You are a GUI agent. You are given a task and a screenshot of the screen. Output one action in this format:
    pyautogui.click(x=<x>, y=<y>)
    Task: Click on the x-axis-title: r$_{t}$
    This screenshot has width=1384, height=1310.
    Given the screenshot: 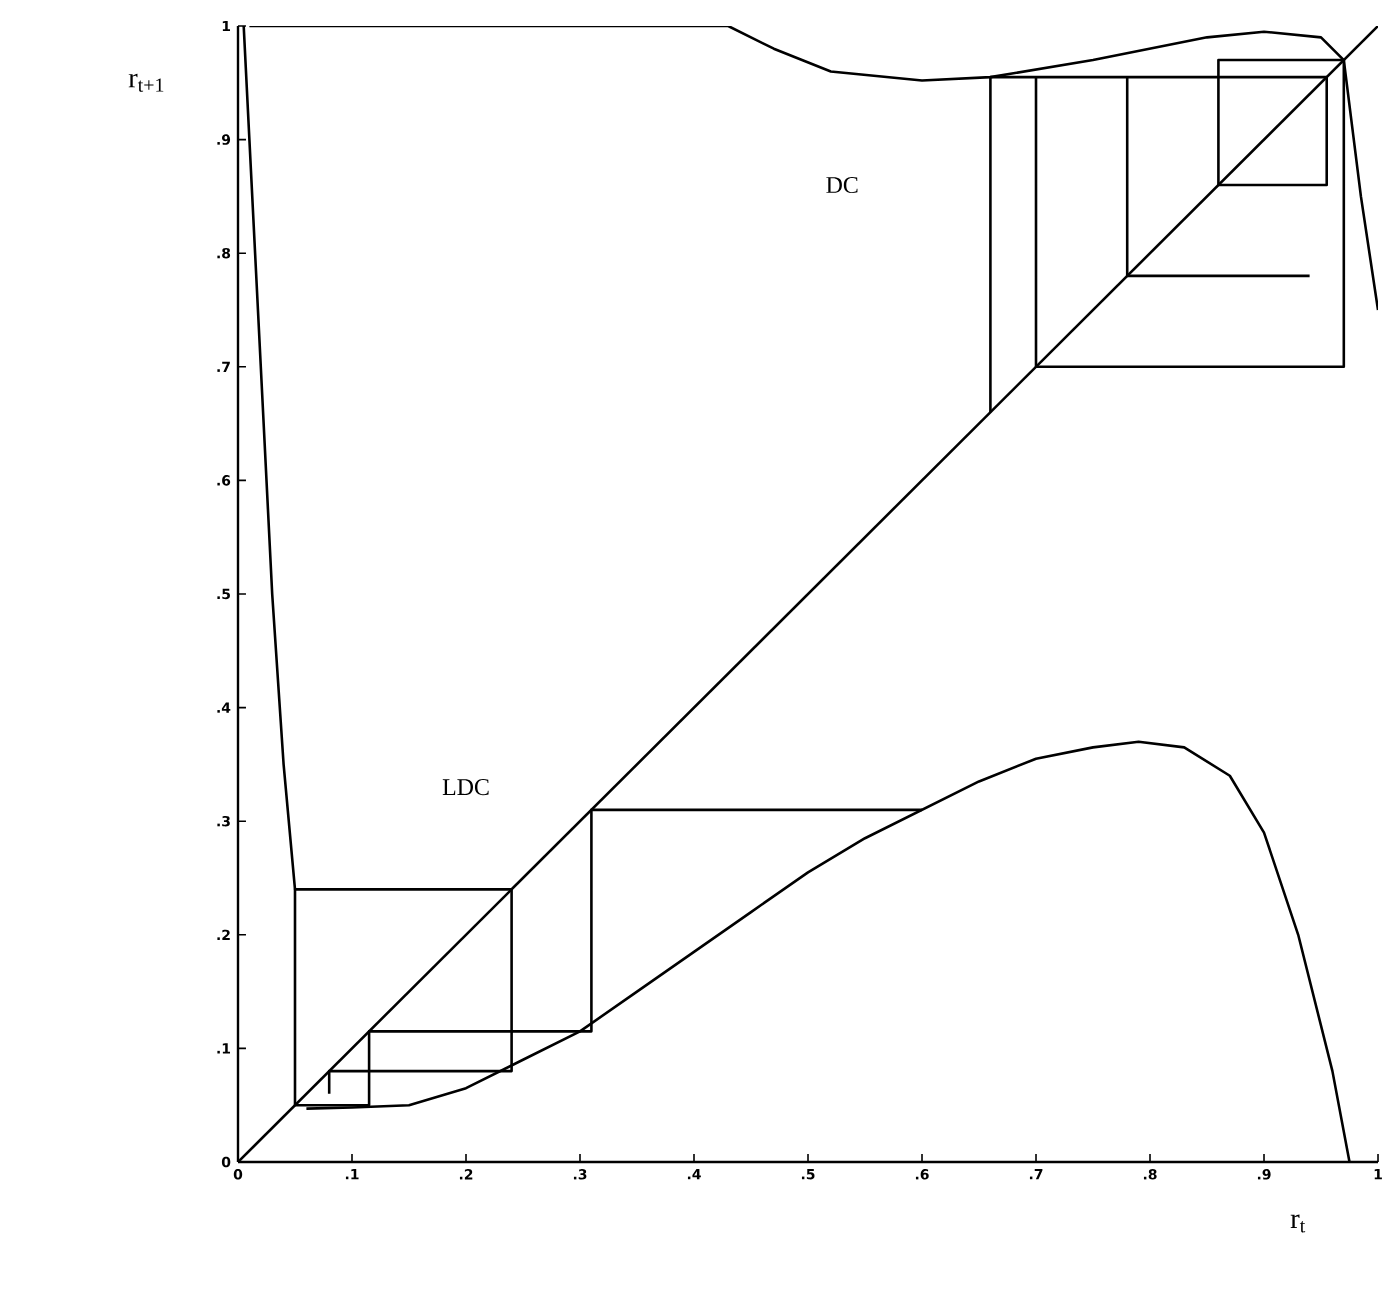 What is the action you would take?
    pyautogui.click(x=1298, y=1223)
    